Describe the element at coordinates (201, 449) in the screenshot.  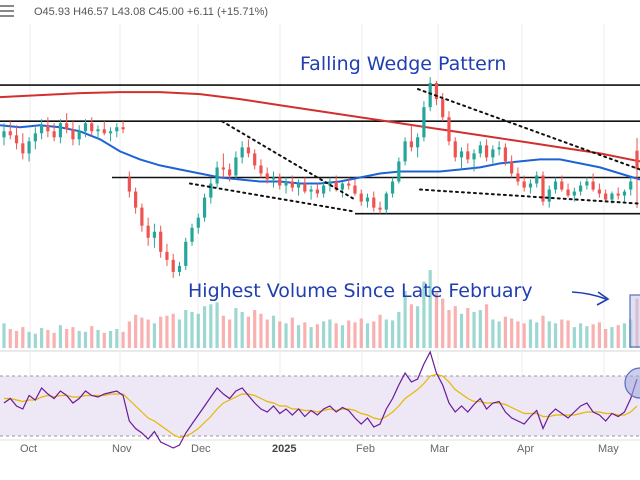
I see `x-tick-label: Dec` at that location.